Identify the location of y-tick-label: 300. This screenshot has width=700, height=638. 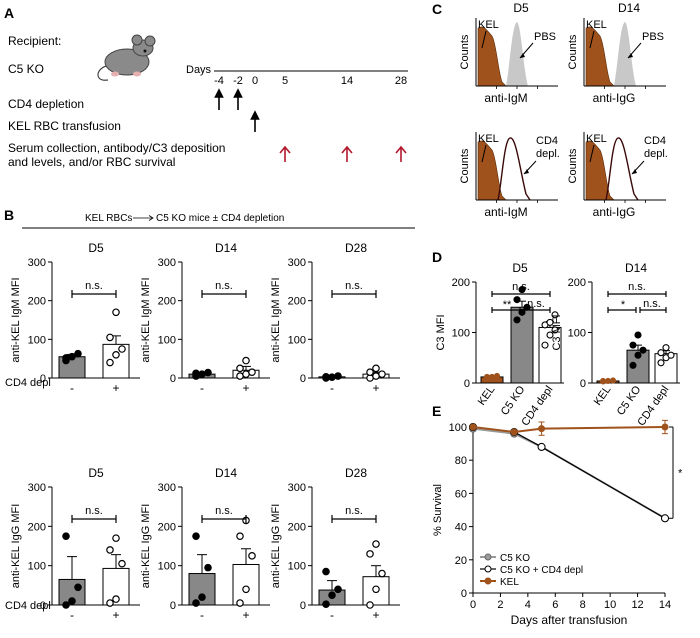
(167, 488).